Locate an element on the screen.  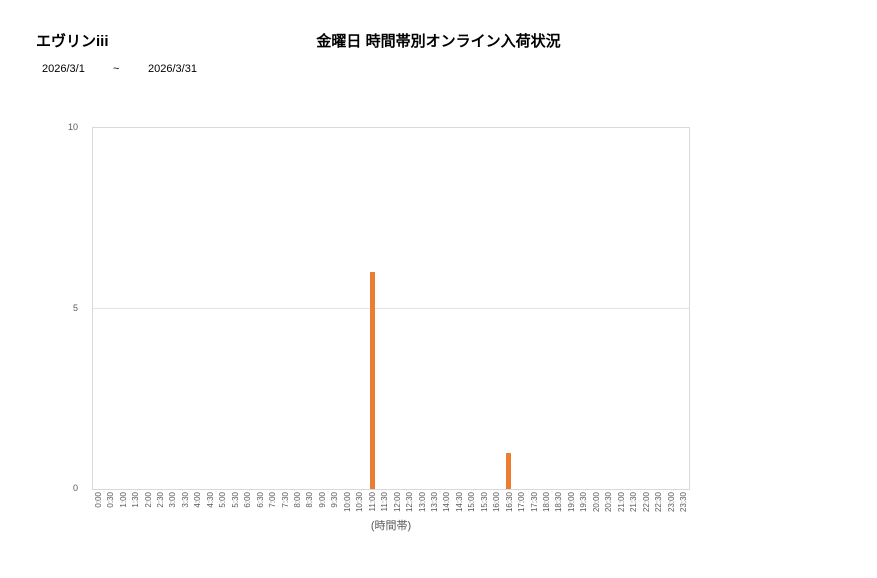
x-tick-cell: 3:30 is located at coordinates (185, 502).